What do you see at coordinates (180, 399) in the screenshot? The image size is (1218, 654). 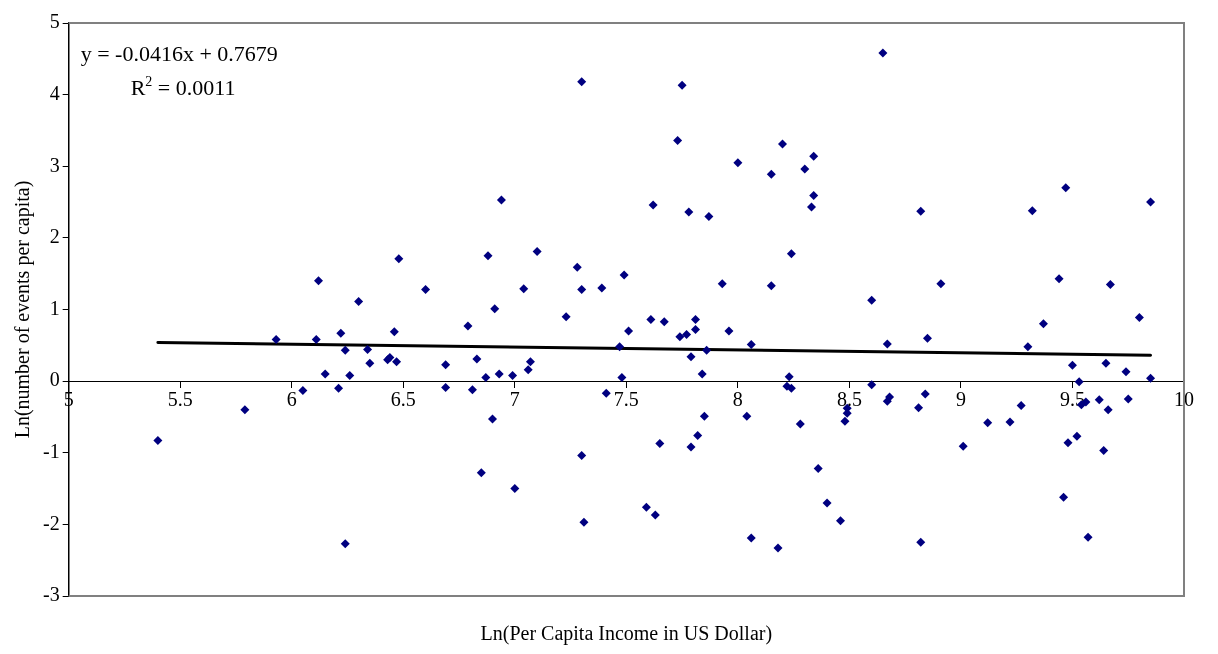 I see `x-tick-label: 5.5` at bounding box center [180, 399].